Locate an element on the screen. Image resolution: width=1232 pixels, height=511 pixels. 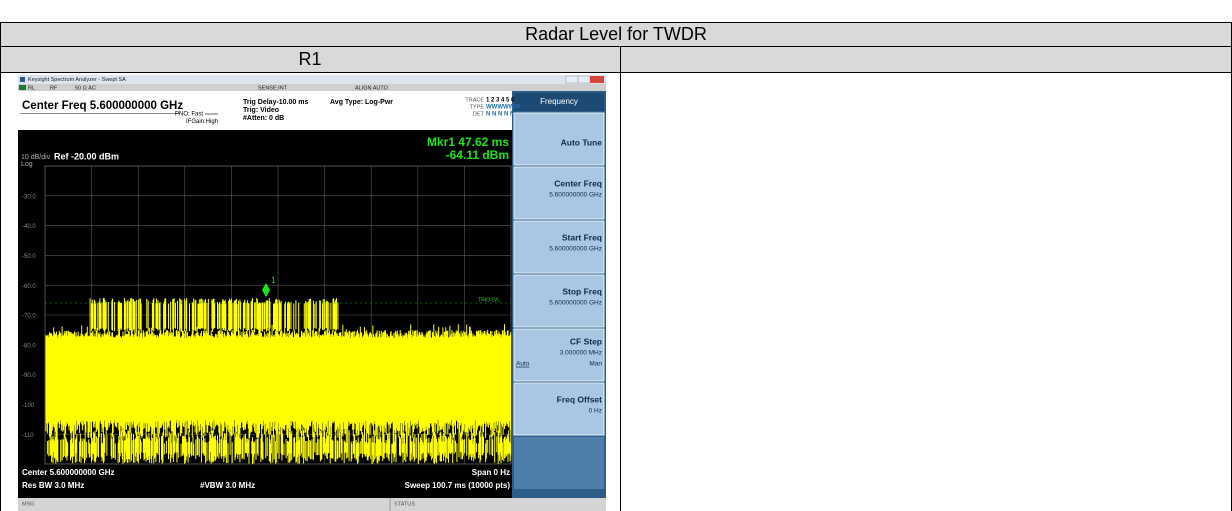
trace is located at coordinates (278, 381).